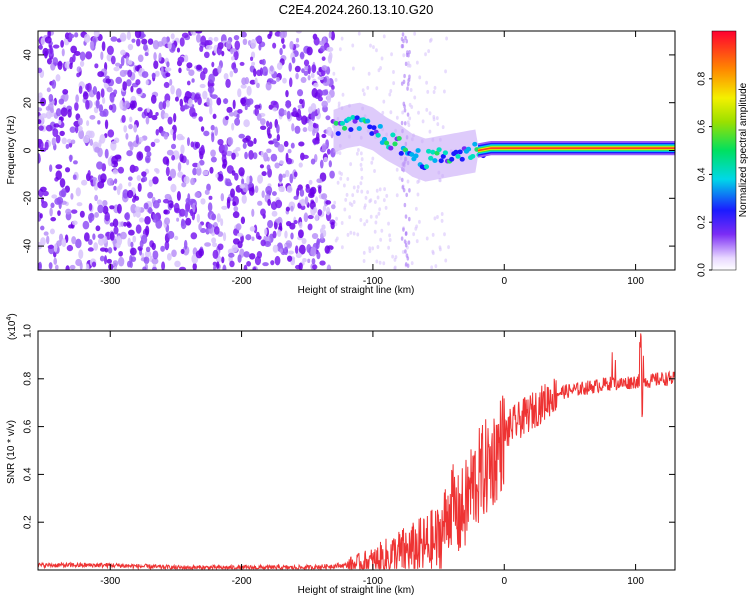 The width and height of the screenshot is (750, 600). Describe the element at coordinates (373, 281) in the screenshot. I see `spectrogram-xtick-label: -100` at that location.